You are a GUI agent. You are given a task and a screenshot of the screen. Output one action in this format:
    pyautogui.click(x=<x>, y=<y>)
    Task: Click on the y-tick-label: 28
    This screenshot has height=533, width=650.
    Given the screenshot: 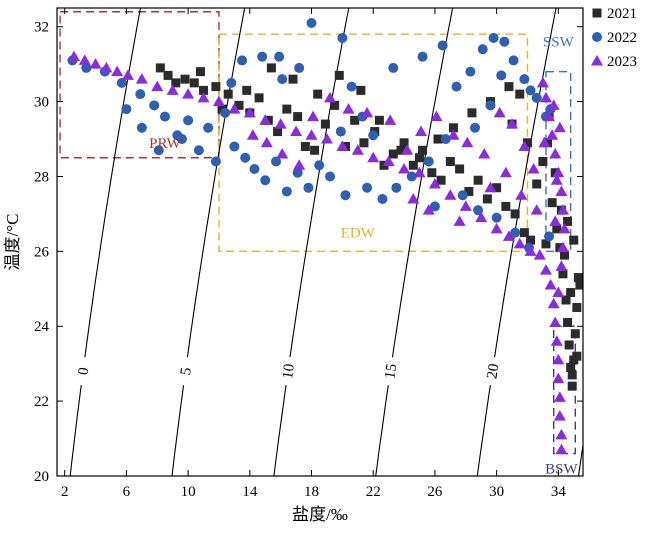 What is the action you would take?
    pyautogui.click(x=41, y=177)
    